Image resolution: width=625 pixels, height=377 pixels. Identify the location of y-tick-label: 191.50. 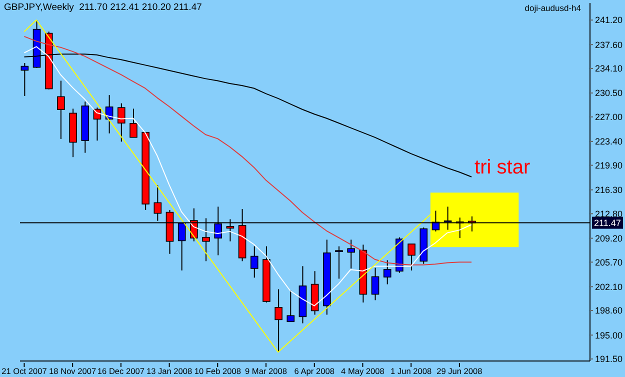
(609, 359).